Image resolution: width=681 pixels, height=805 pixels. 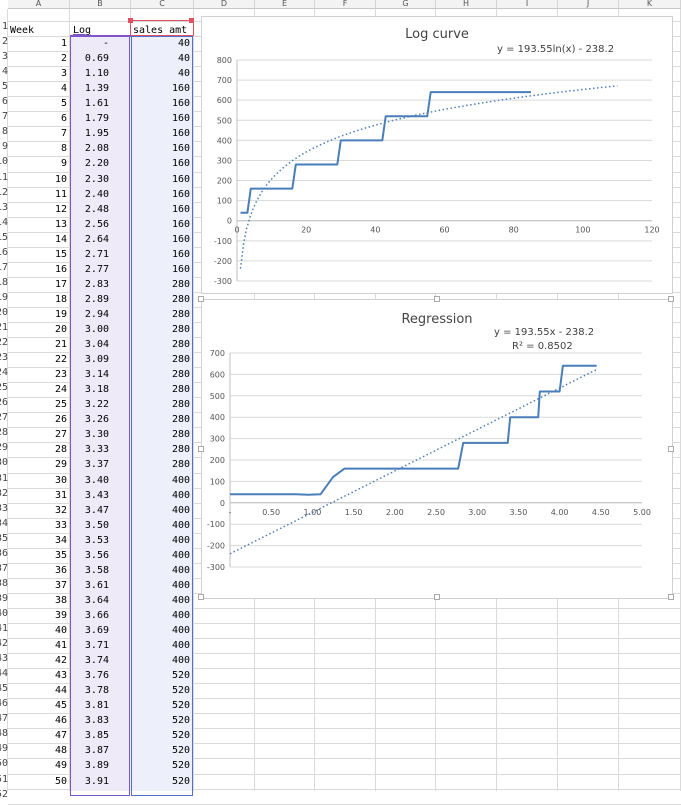 I want to click on week-cell: 18, so click(x=60, y=299).